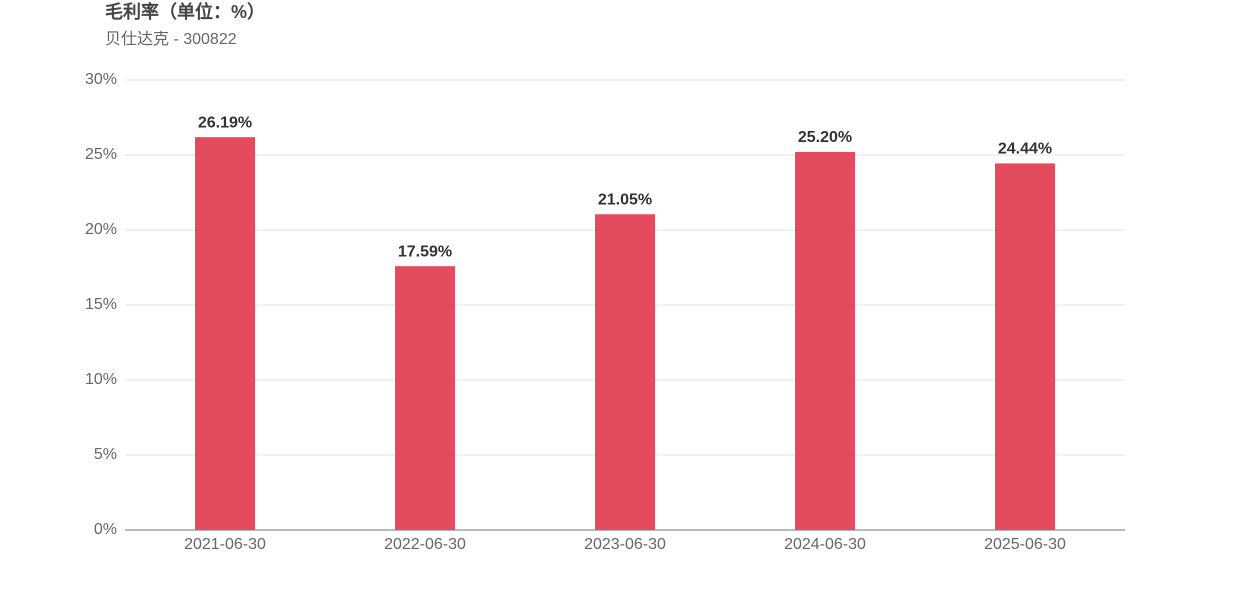  What do you see at coordinates (425, 251) in the screenshot?
I see `value-label: 17.59%` at bounding box center [425, 251].